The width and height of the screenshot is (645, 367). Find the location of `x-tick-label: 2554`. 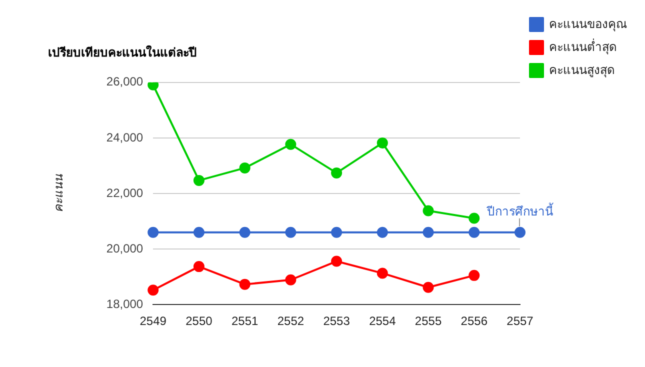

x-tick-label: 2554 is located at coordinates (382, 321).